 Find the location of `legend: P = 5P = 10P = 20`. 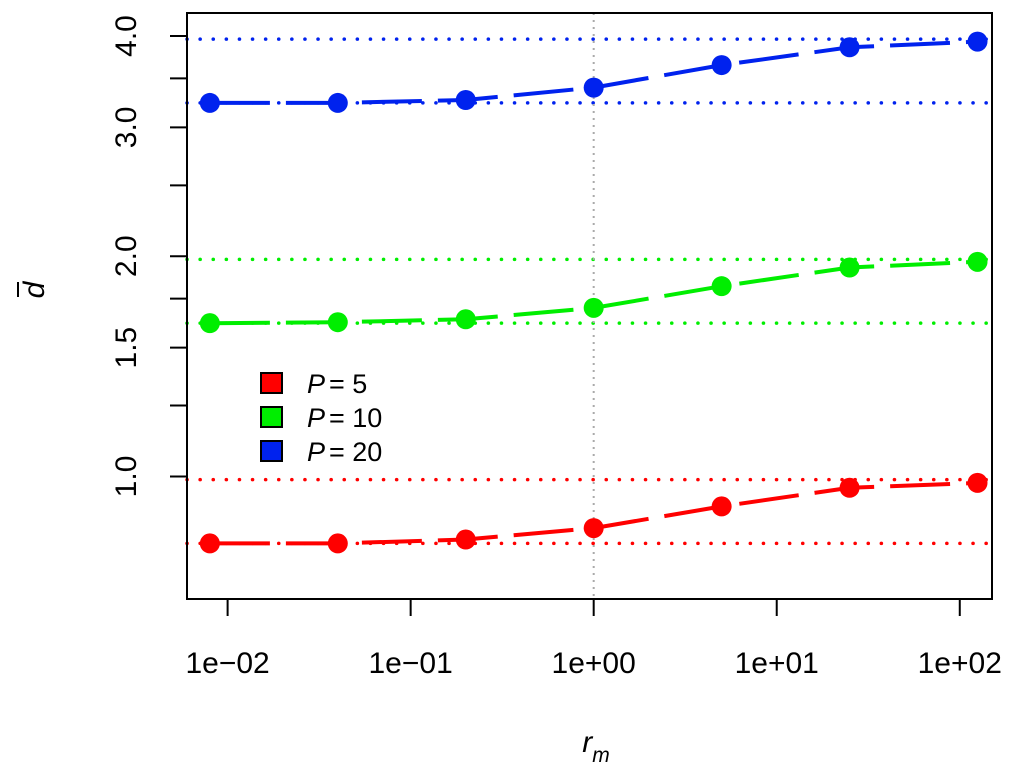

legend: P = 5P = 10P = 20 is located at coordinates (321, 418).